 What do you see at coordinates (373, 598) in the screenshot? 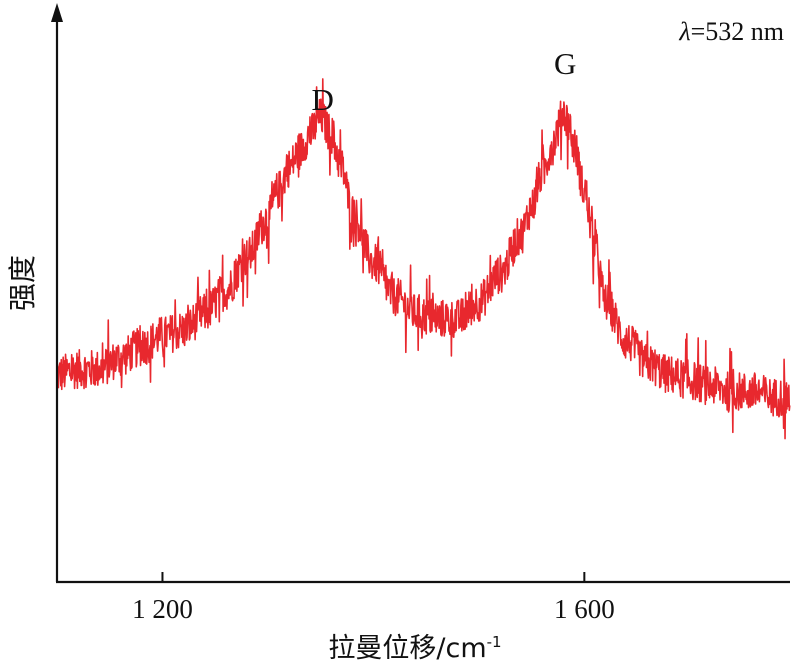
I see `x-ticks: 1 200 1 600` at bounding box center [373, 598].